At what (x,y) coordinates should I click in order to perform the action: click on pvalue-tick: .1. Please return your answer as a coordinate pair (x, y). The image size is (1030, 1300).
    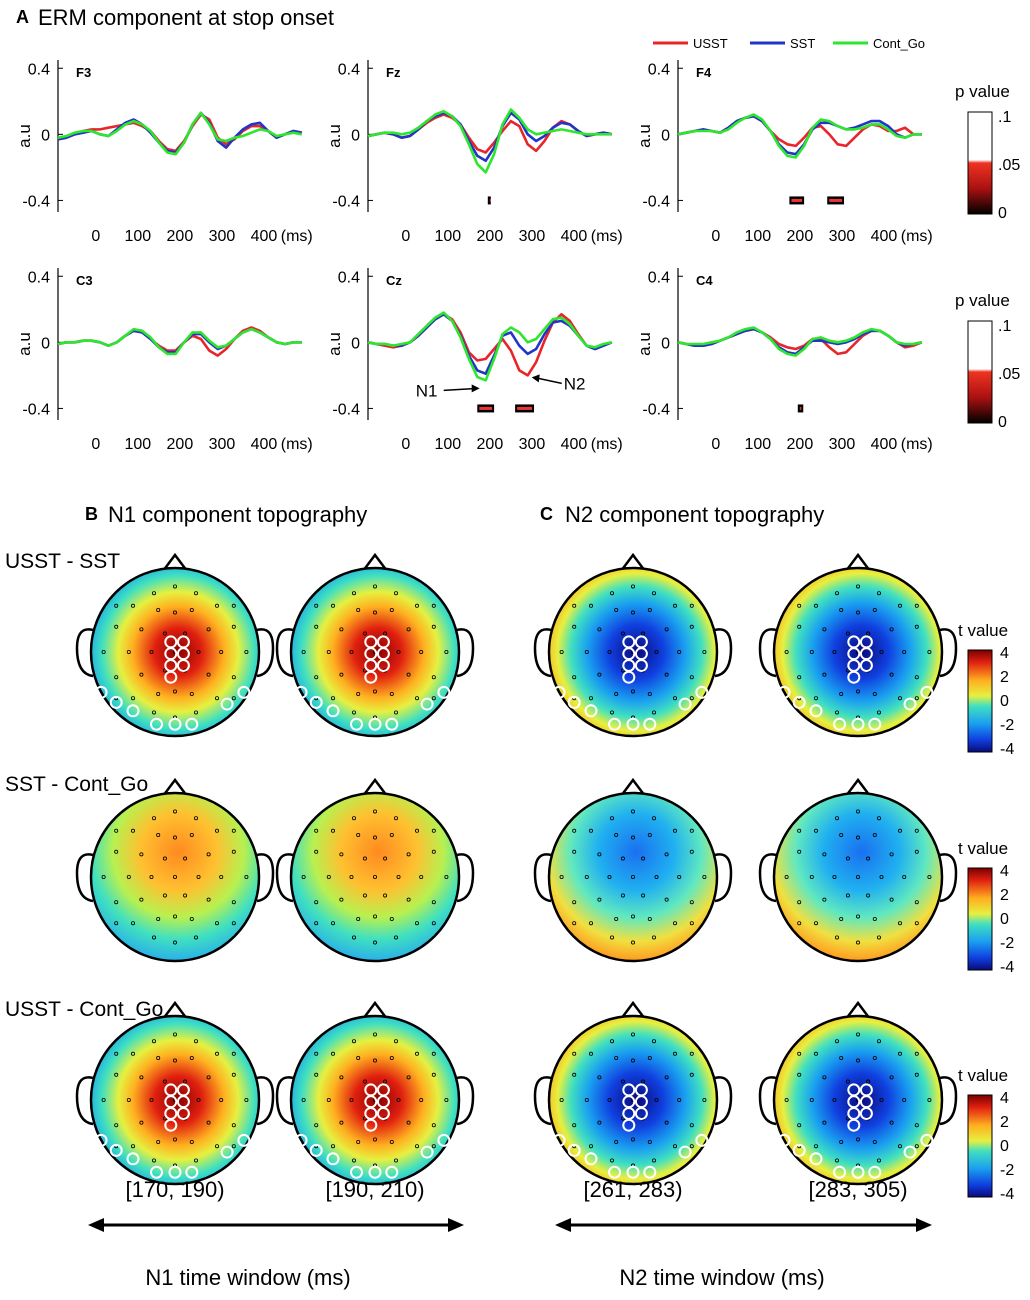
    Looking at the image, I should click on (1004, 326).